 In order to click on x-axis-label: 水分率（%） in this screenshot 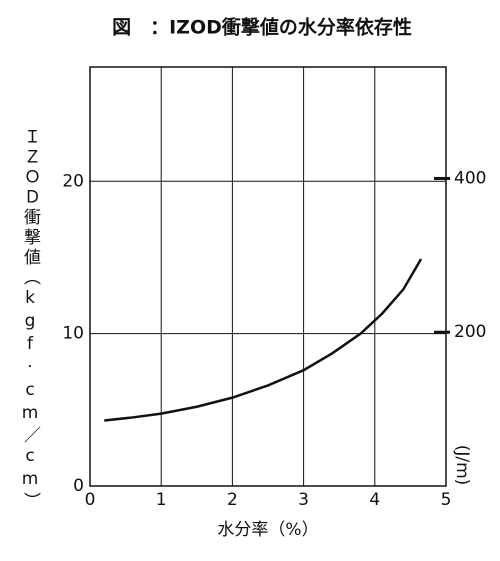, I will do `click(267, 530)`.